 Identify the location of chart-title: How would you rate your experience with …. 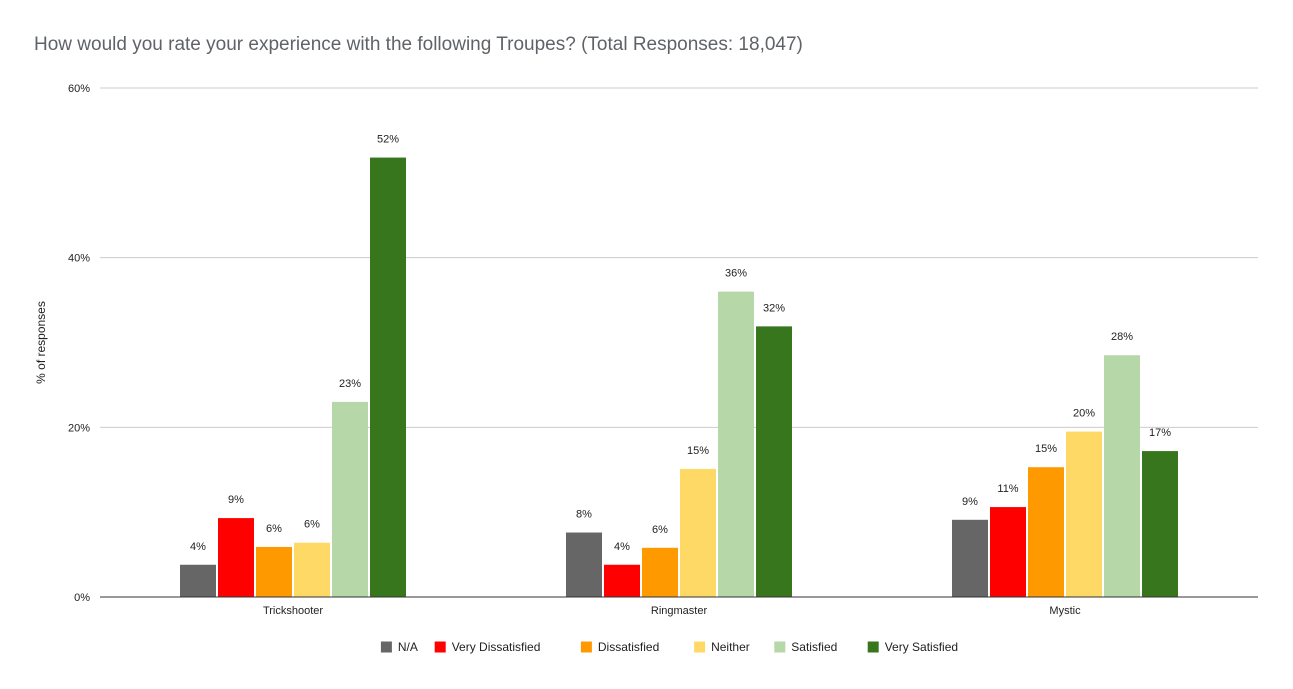
(418, 44).